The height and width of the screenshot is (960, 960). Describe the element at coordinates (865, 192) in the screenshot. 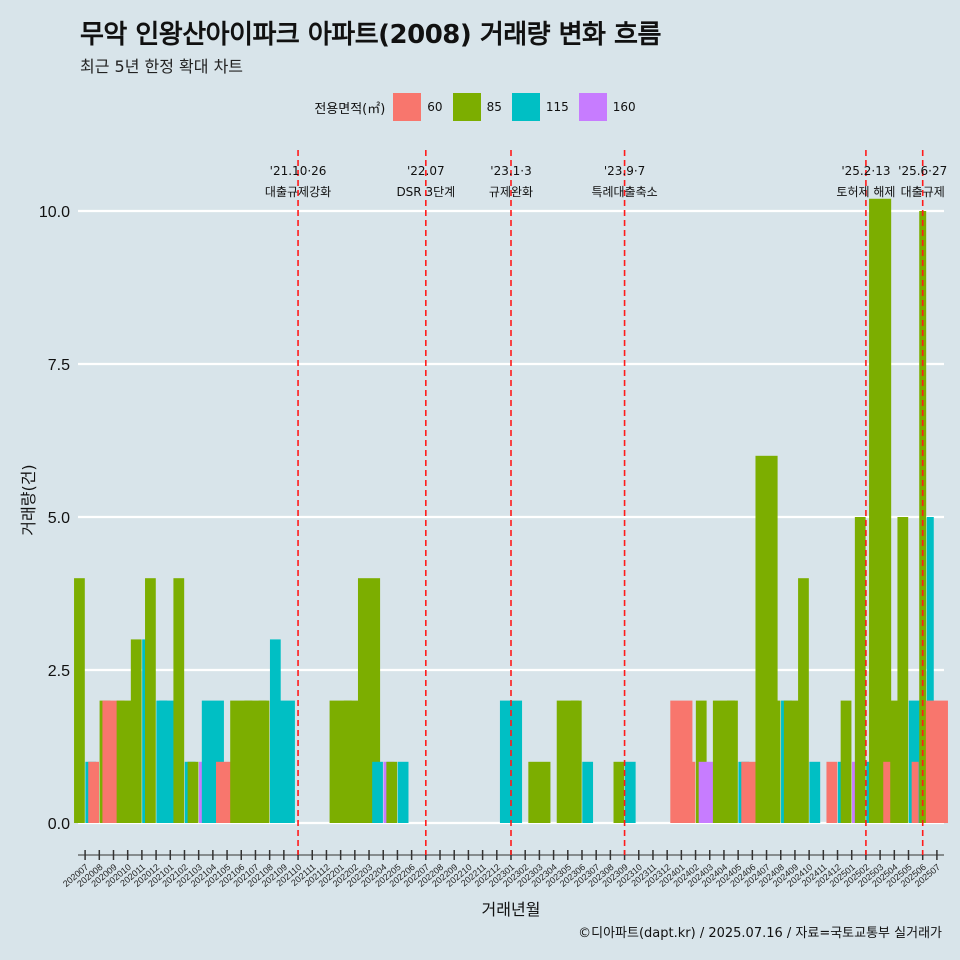

I see `policy-label-4: 토허제 해제` at that location.